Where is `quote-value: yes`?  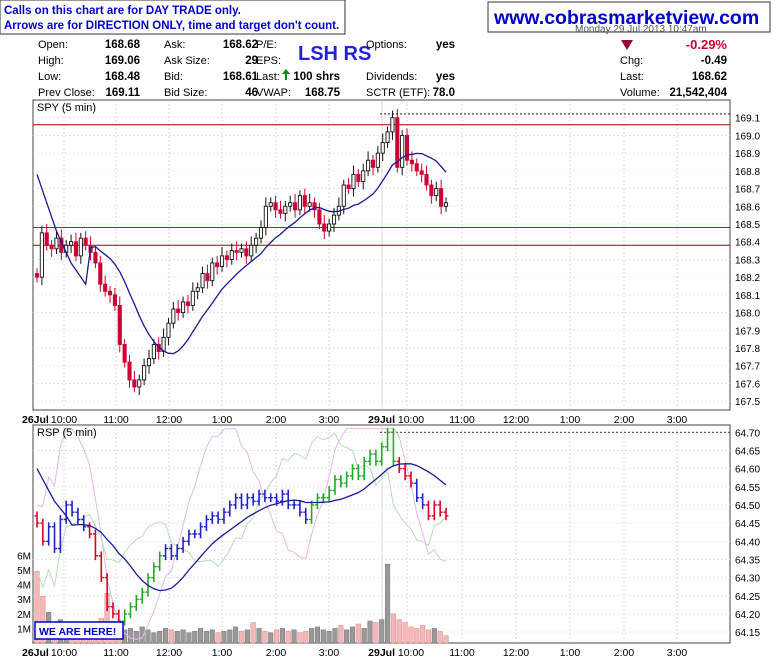
quote-value: yes is located at coordinates (445, 45).